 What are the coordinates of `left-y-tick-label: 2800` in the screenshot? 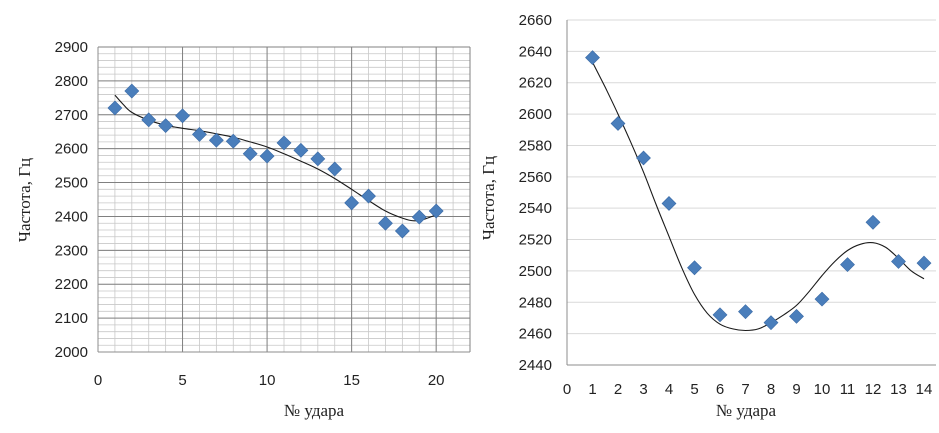 It's located at (71, 81).